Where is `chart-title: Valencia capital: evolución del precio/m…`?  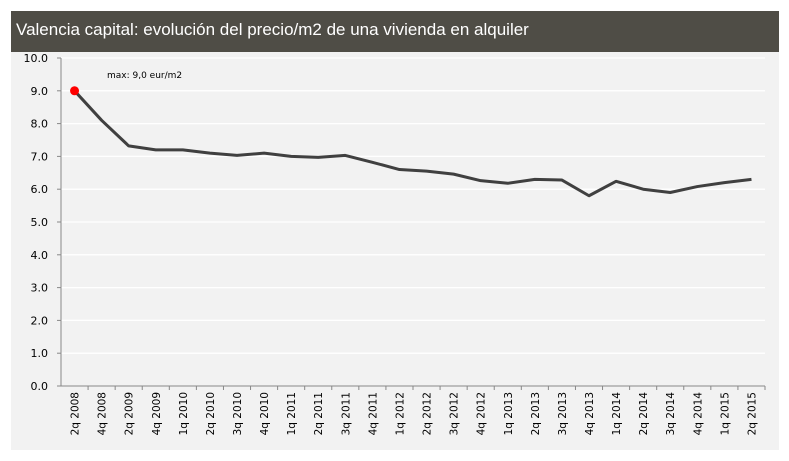 chart-title: Valencia capital: evolución del precio/m… is located at coordinates (272, 29).